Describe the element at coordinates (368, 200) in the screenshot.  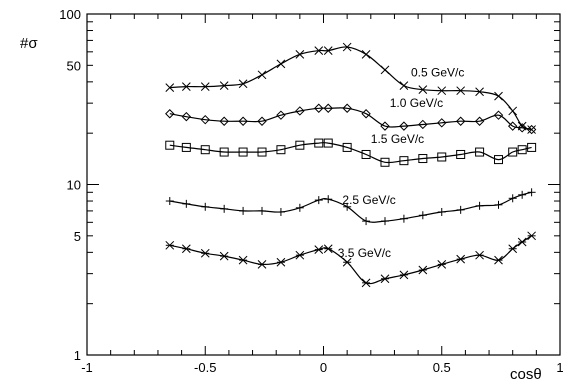
I see `series-label: 2.5 GeV/c` at that location.